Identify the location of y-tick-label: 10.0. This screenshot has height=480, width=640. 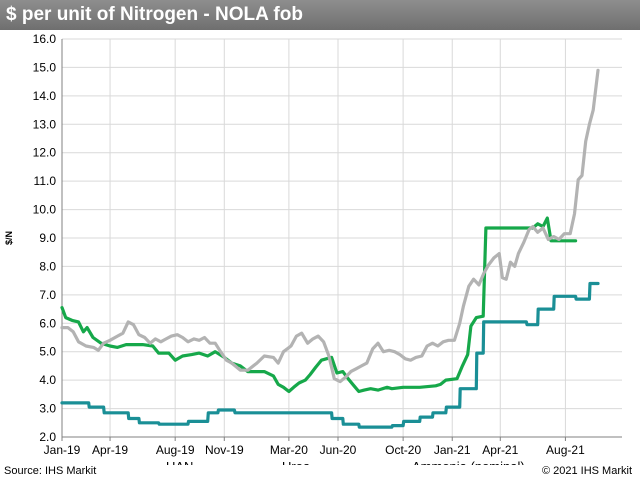
(45, 210).